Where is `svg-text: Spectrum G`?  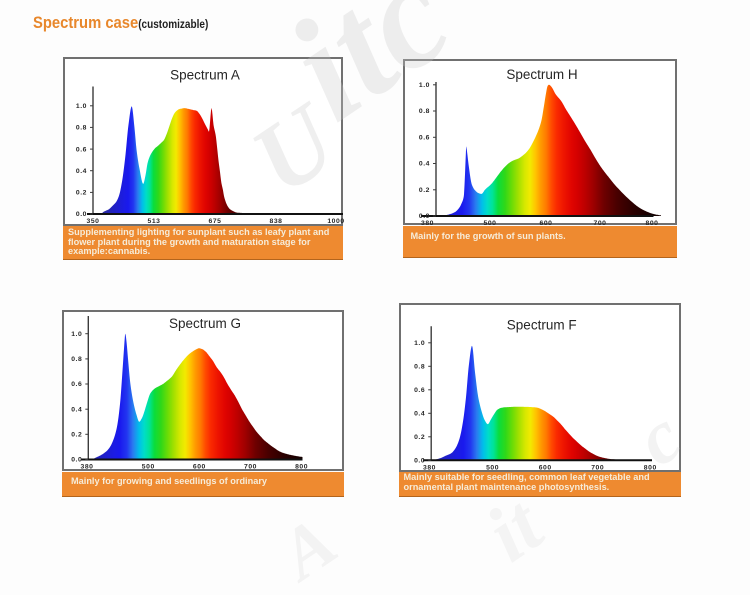 svg-text: Spectrum G is located at coordinates (205, 323).